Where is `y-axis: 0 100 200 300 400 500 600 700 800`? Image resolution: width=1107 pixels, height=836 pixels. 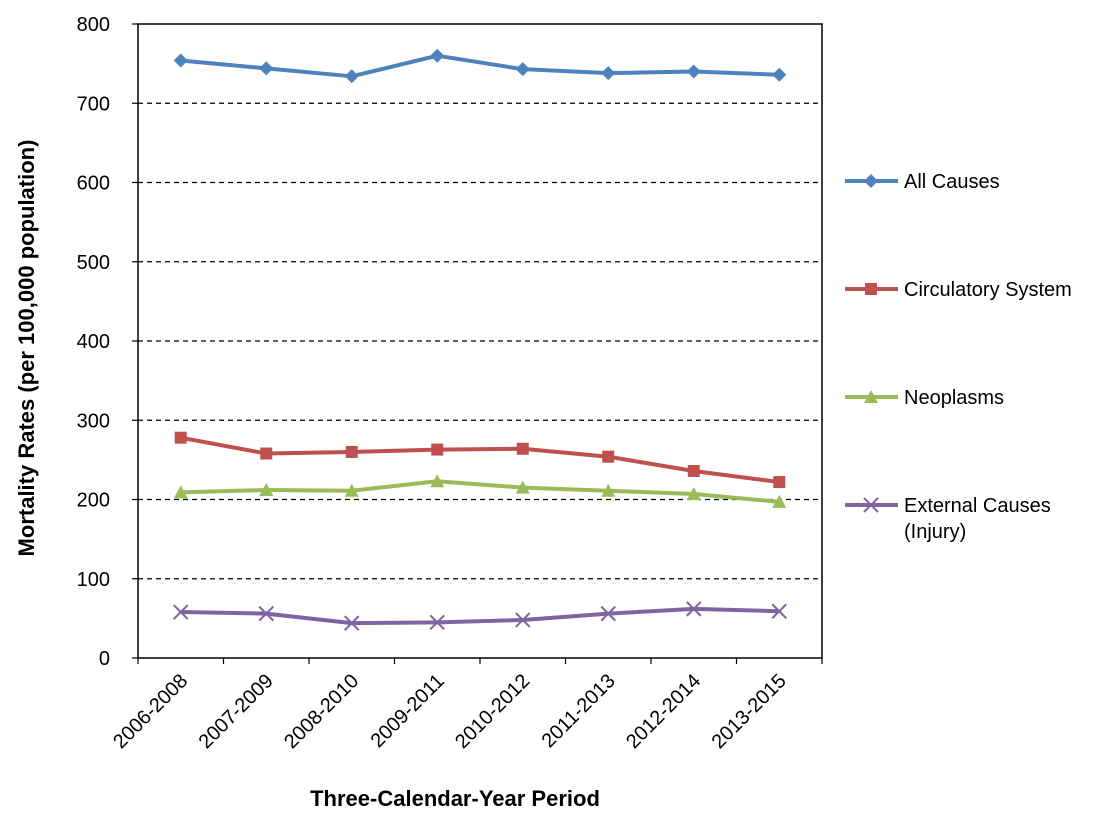 y-axis: 0 100 200 300 400 500 600 700 800 is located at coordinates (107, 342).